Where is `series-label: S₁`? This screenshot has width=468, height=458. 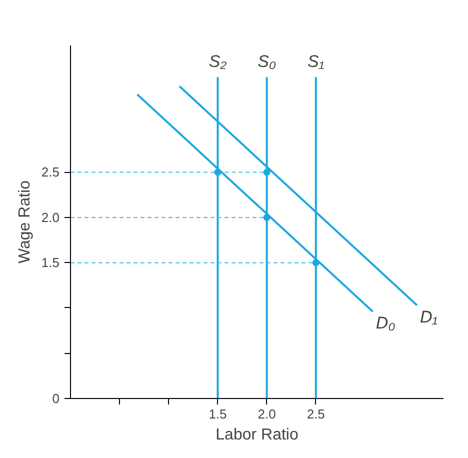
series-label: S₁ is located at coordinates (316, 62).